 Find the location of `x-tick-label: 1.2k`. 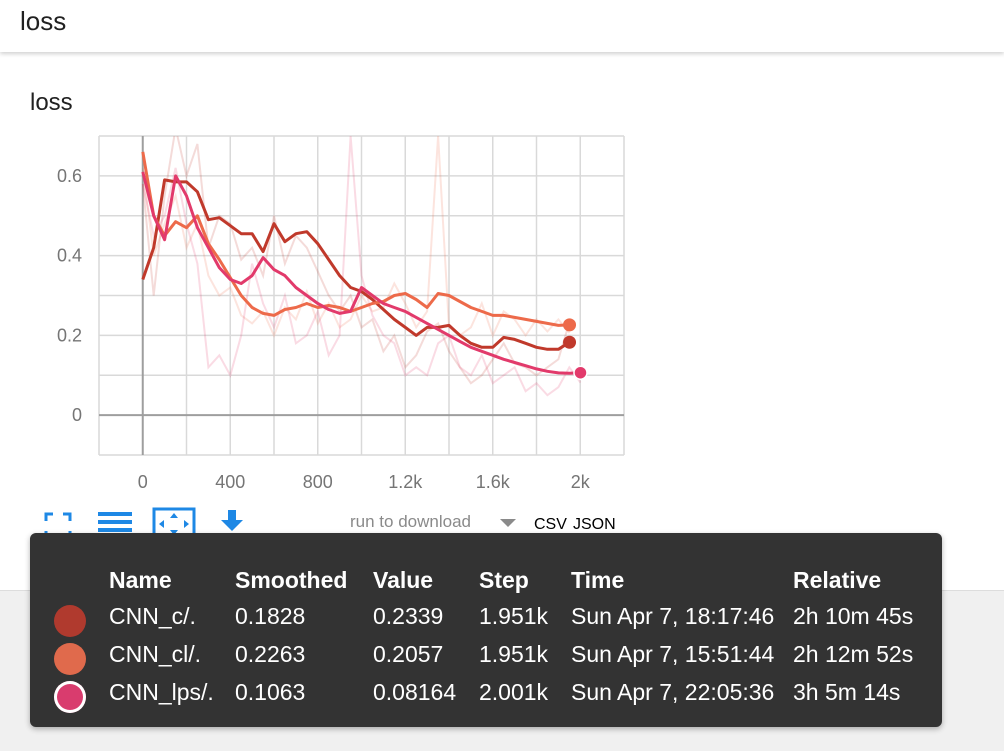

x-tick-label: 1.2k is located at coordinates (405, 482).